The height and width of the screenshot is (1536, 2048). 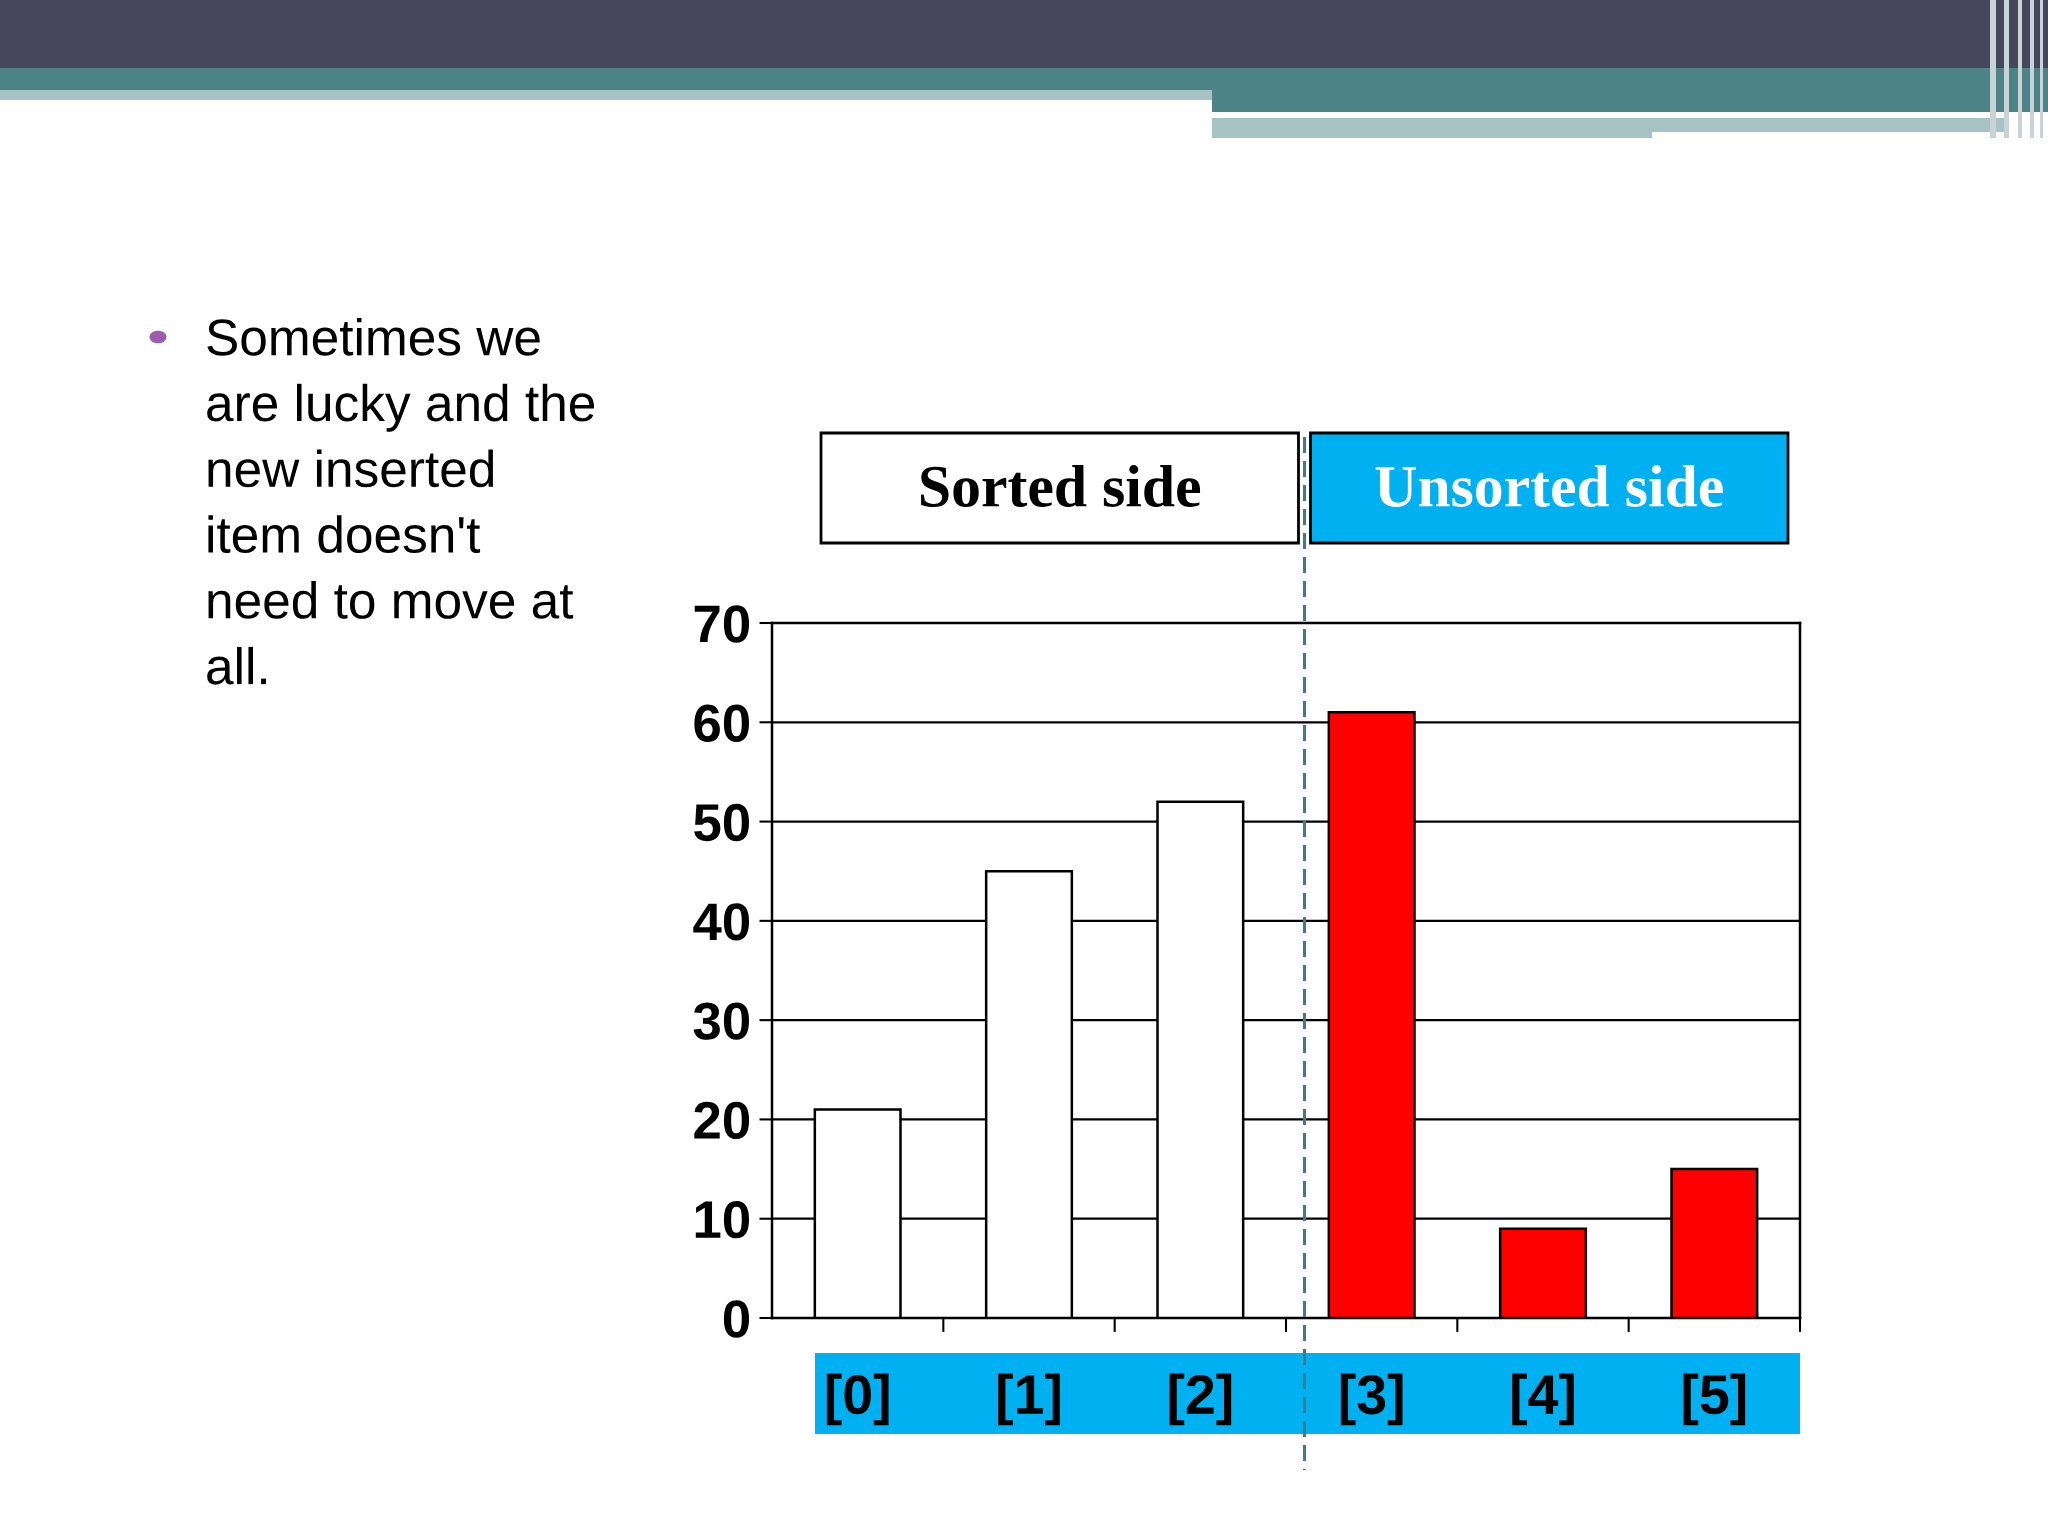 I want to click on y-tick-label: 20, so click(x=722, y=1120).